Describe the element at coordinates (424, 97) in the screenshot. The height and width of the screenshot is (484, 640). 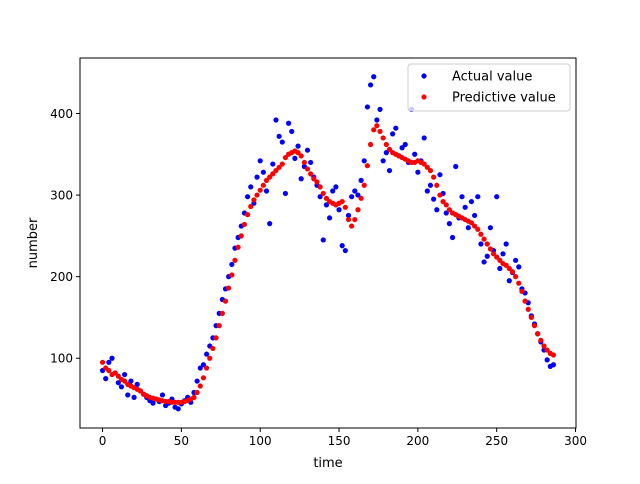
I see `legend-marker-predictive` at that location.